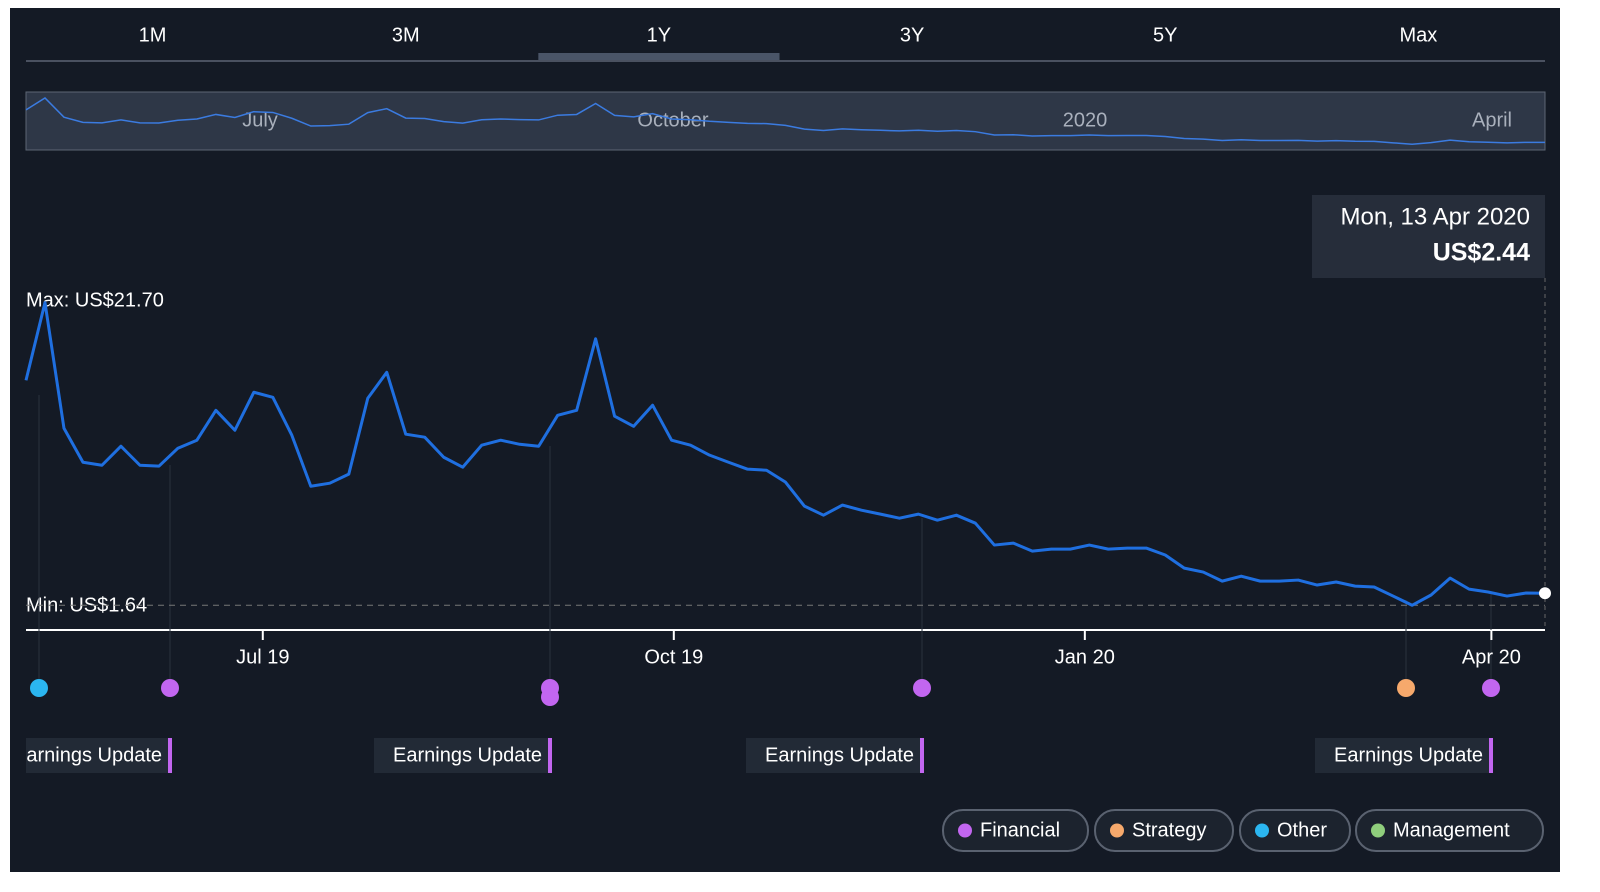 Image resolution: width=1600 pixels, height=892 pixels. What do you see at coordinates (1085, 657) in the screenshot?
I see `x-tick-label: Jan 20` at bounding box center [1085, 657].